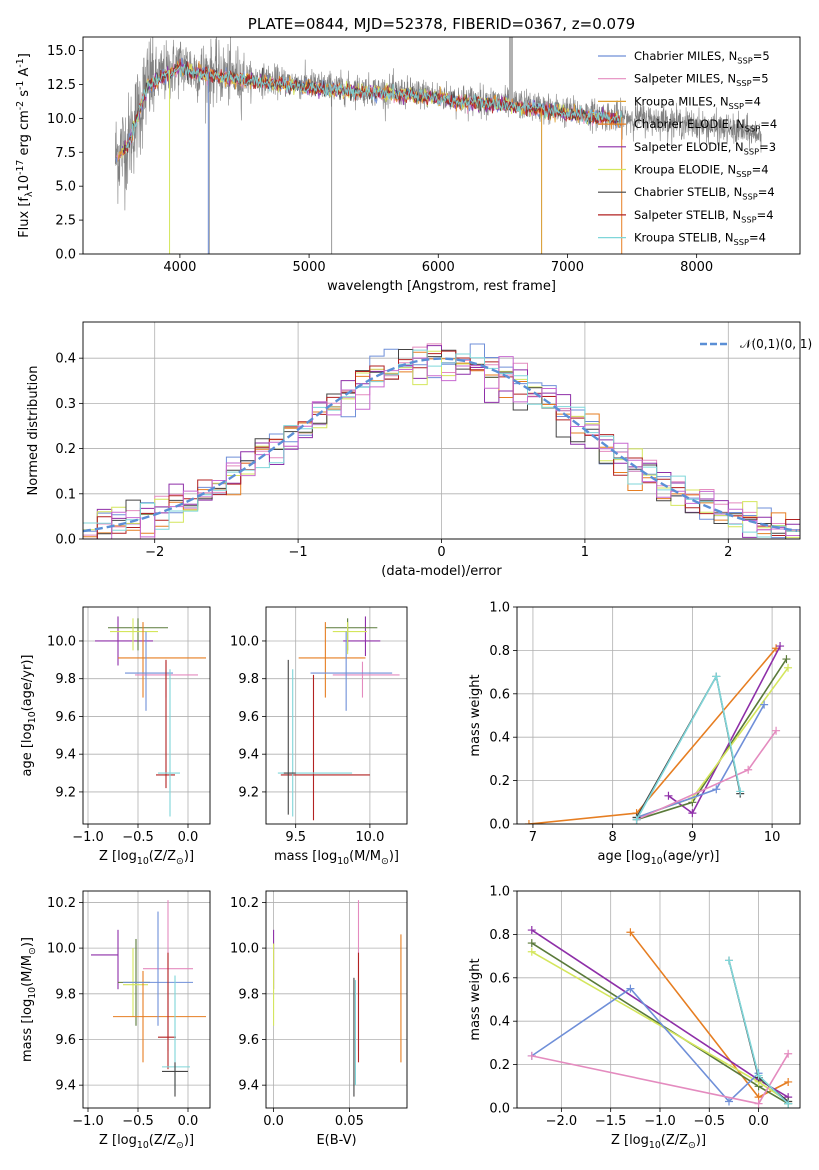 The image size is (819, 1170). Describe the element at coordinates (702, 57) in the screenshot. I see `legend-entry: Chabrier MILES, NSSP​=5` at that location.